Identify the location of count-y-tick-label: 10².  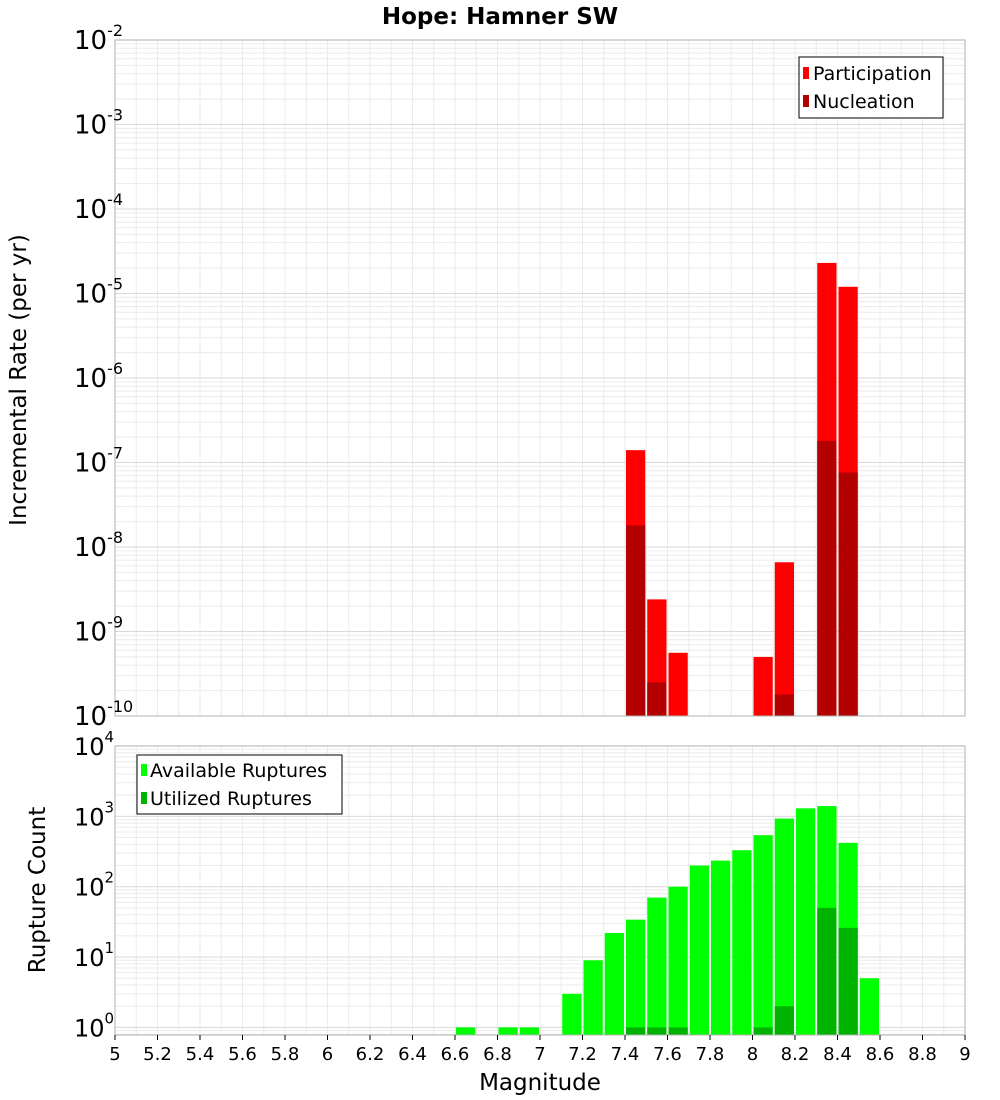
(94, 885).